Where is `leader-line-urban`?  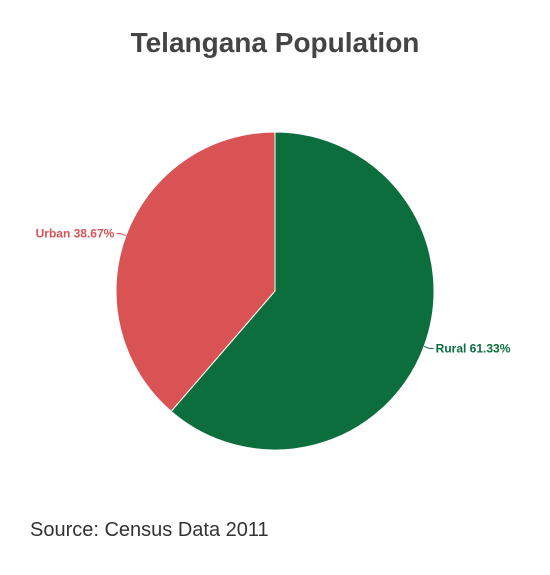
leader-line-urban is located at coordinates (121, 235).